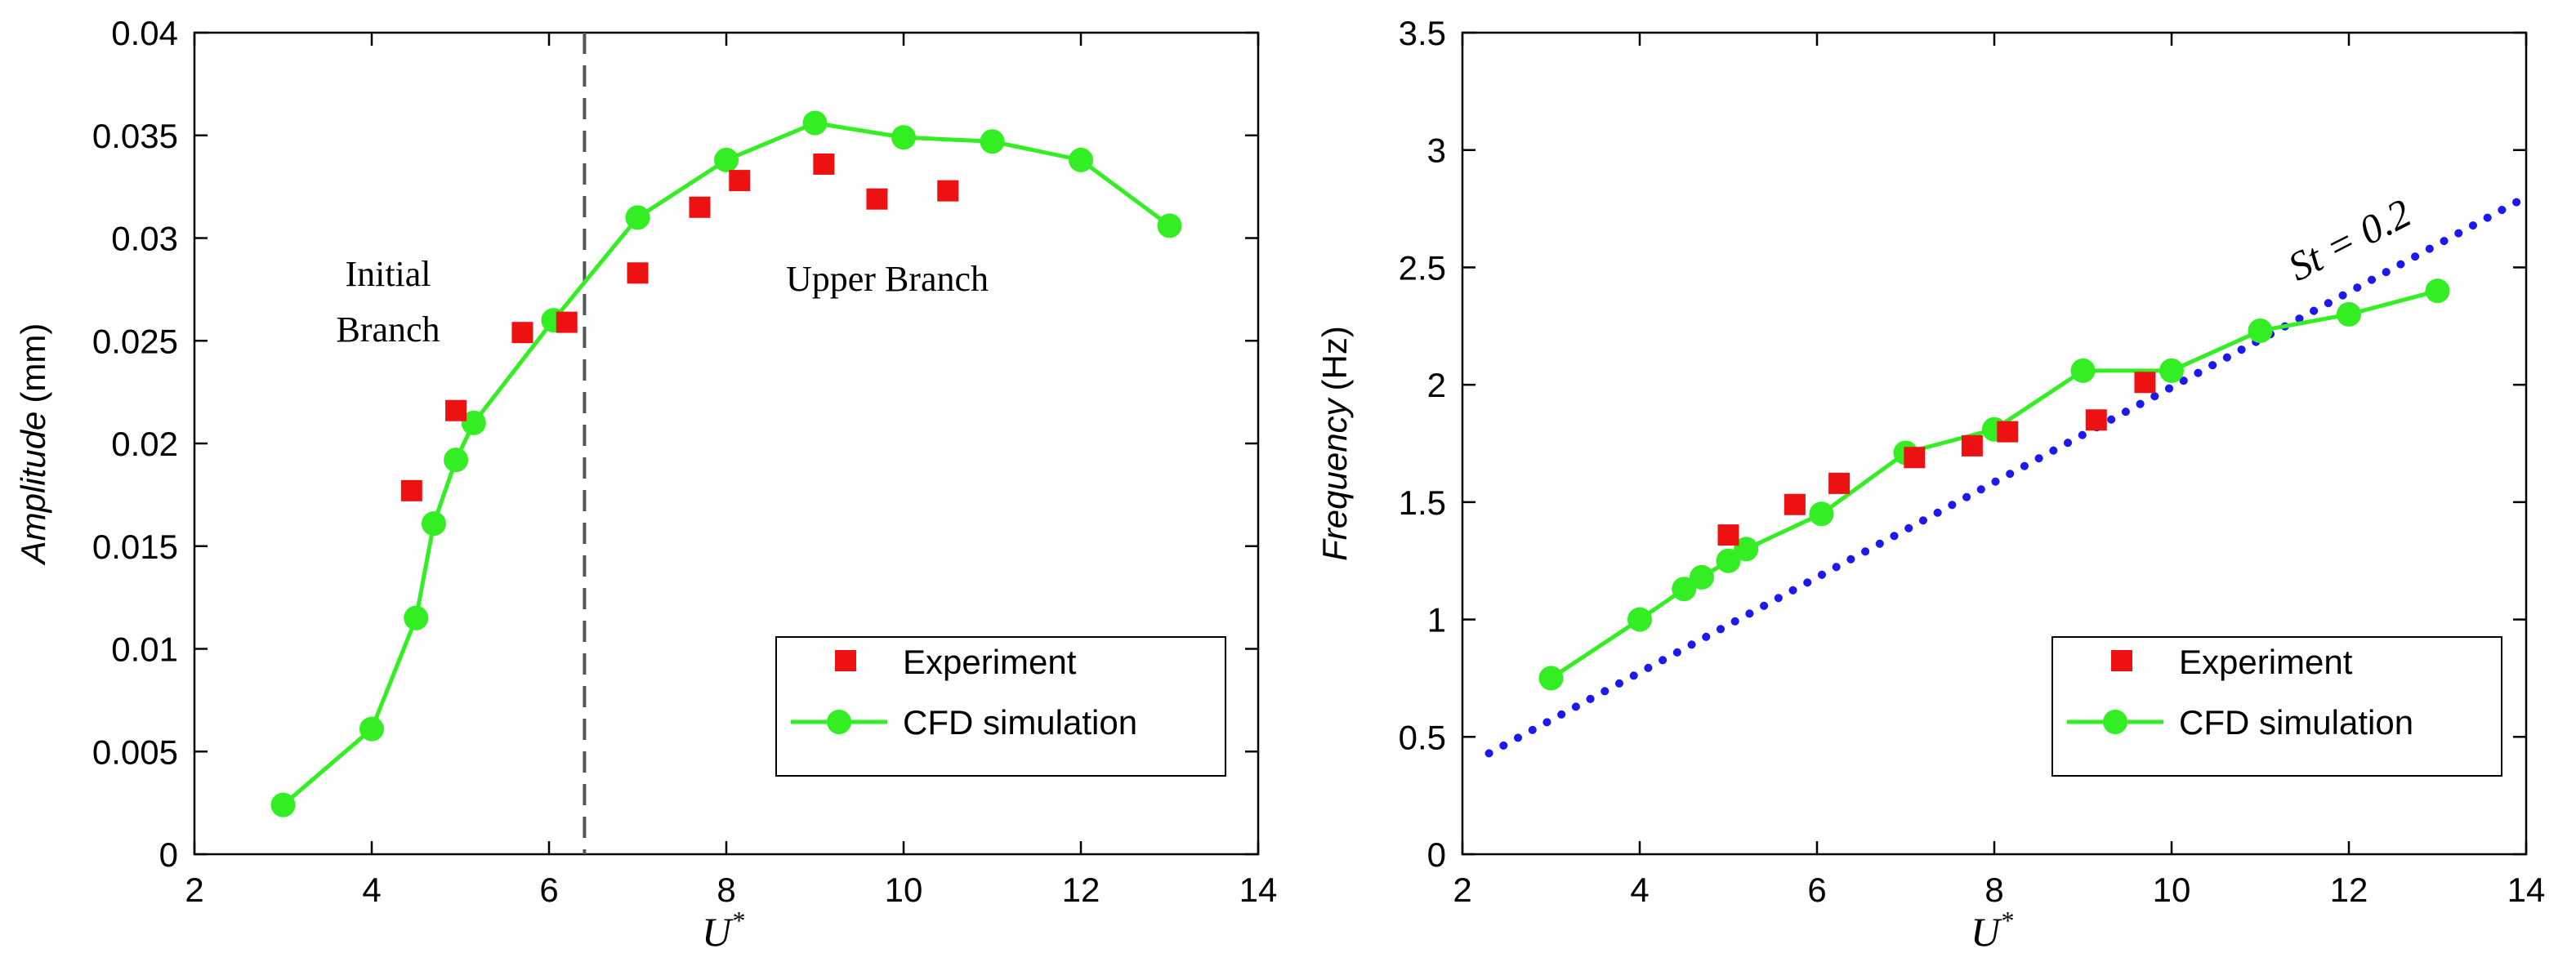 The image size is (2576, 980). I want to click on frequency-x-tick-label: 2, so click(1462, 890).